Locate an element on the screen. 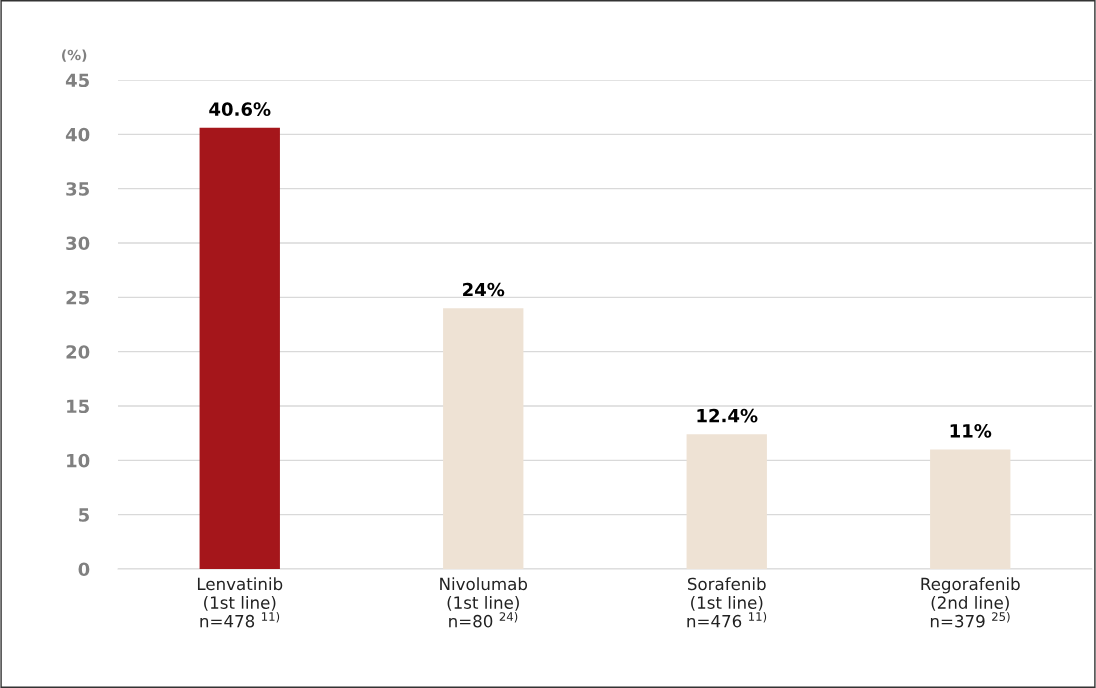 Image resolution: width=1096 pixels, height=688 pixels. x-tick-label: Sorafenib (1st line) n=476 $^{11)}$ is located at coordinates (727, 602).